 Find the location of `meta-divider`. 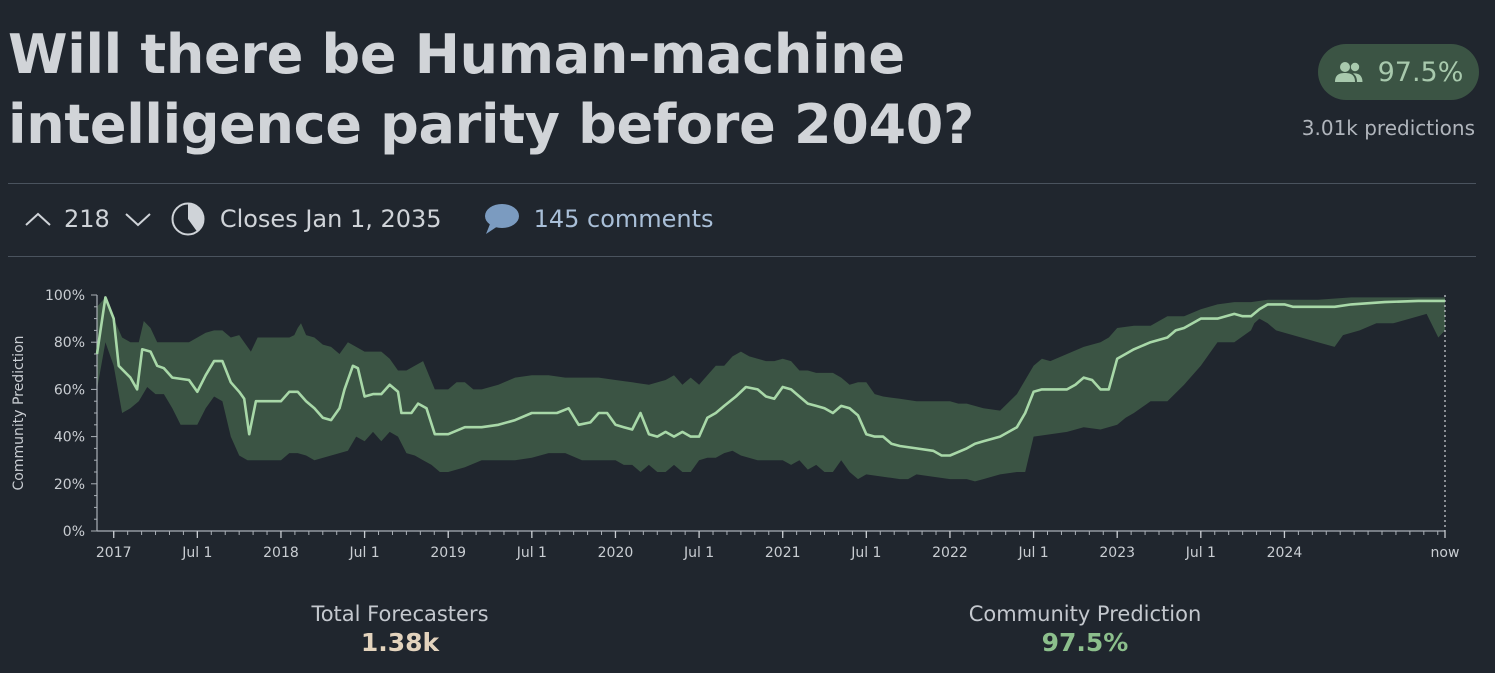

meta-divider is located at coordinates (742, 256).